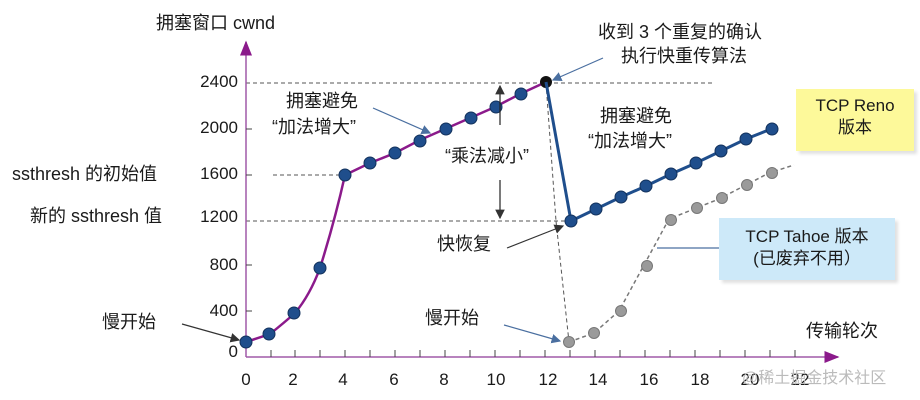  What do you see at coordinates (842, 331) in the screenshot?
I see `x-axis-title: 传输轮次` at bounding box center [842, 331].